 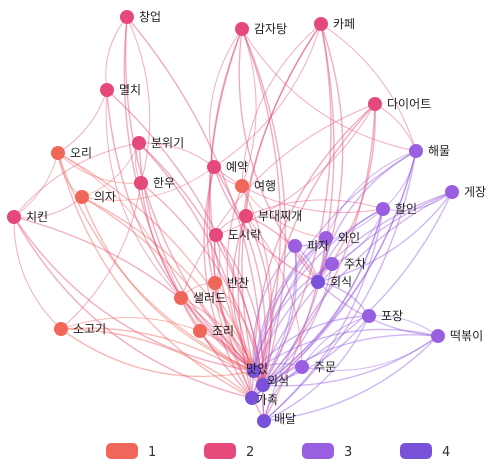 I want to click on node-조리: 조리, so click(x=213, y=331).